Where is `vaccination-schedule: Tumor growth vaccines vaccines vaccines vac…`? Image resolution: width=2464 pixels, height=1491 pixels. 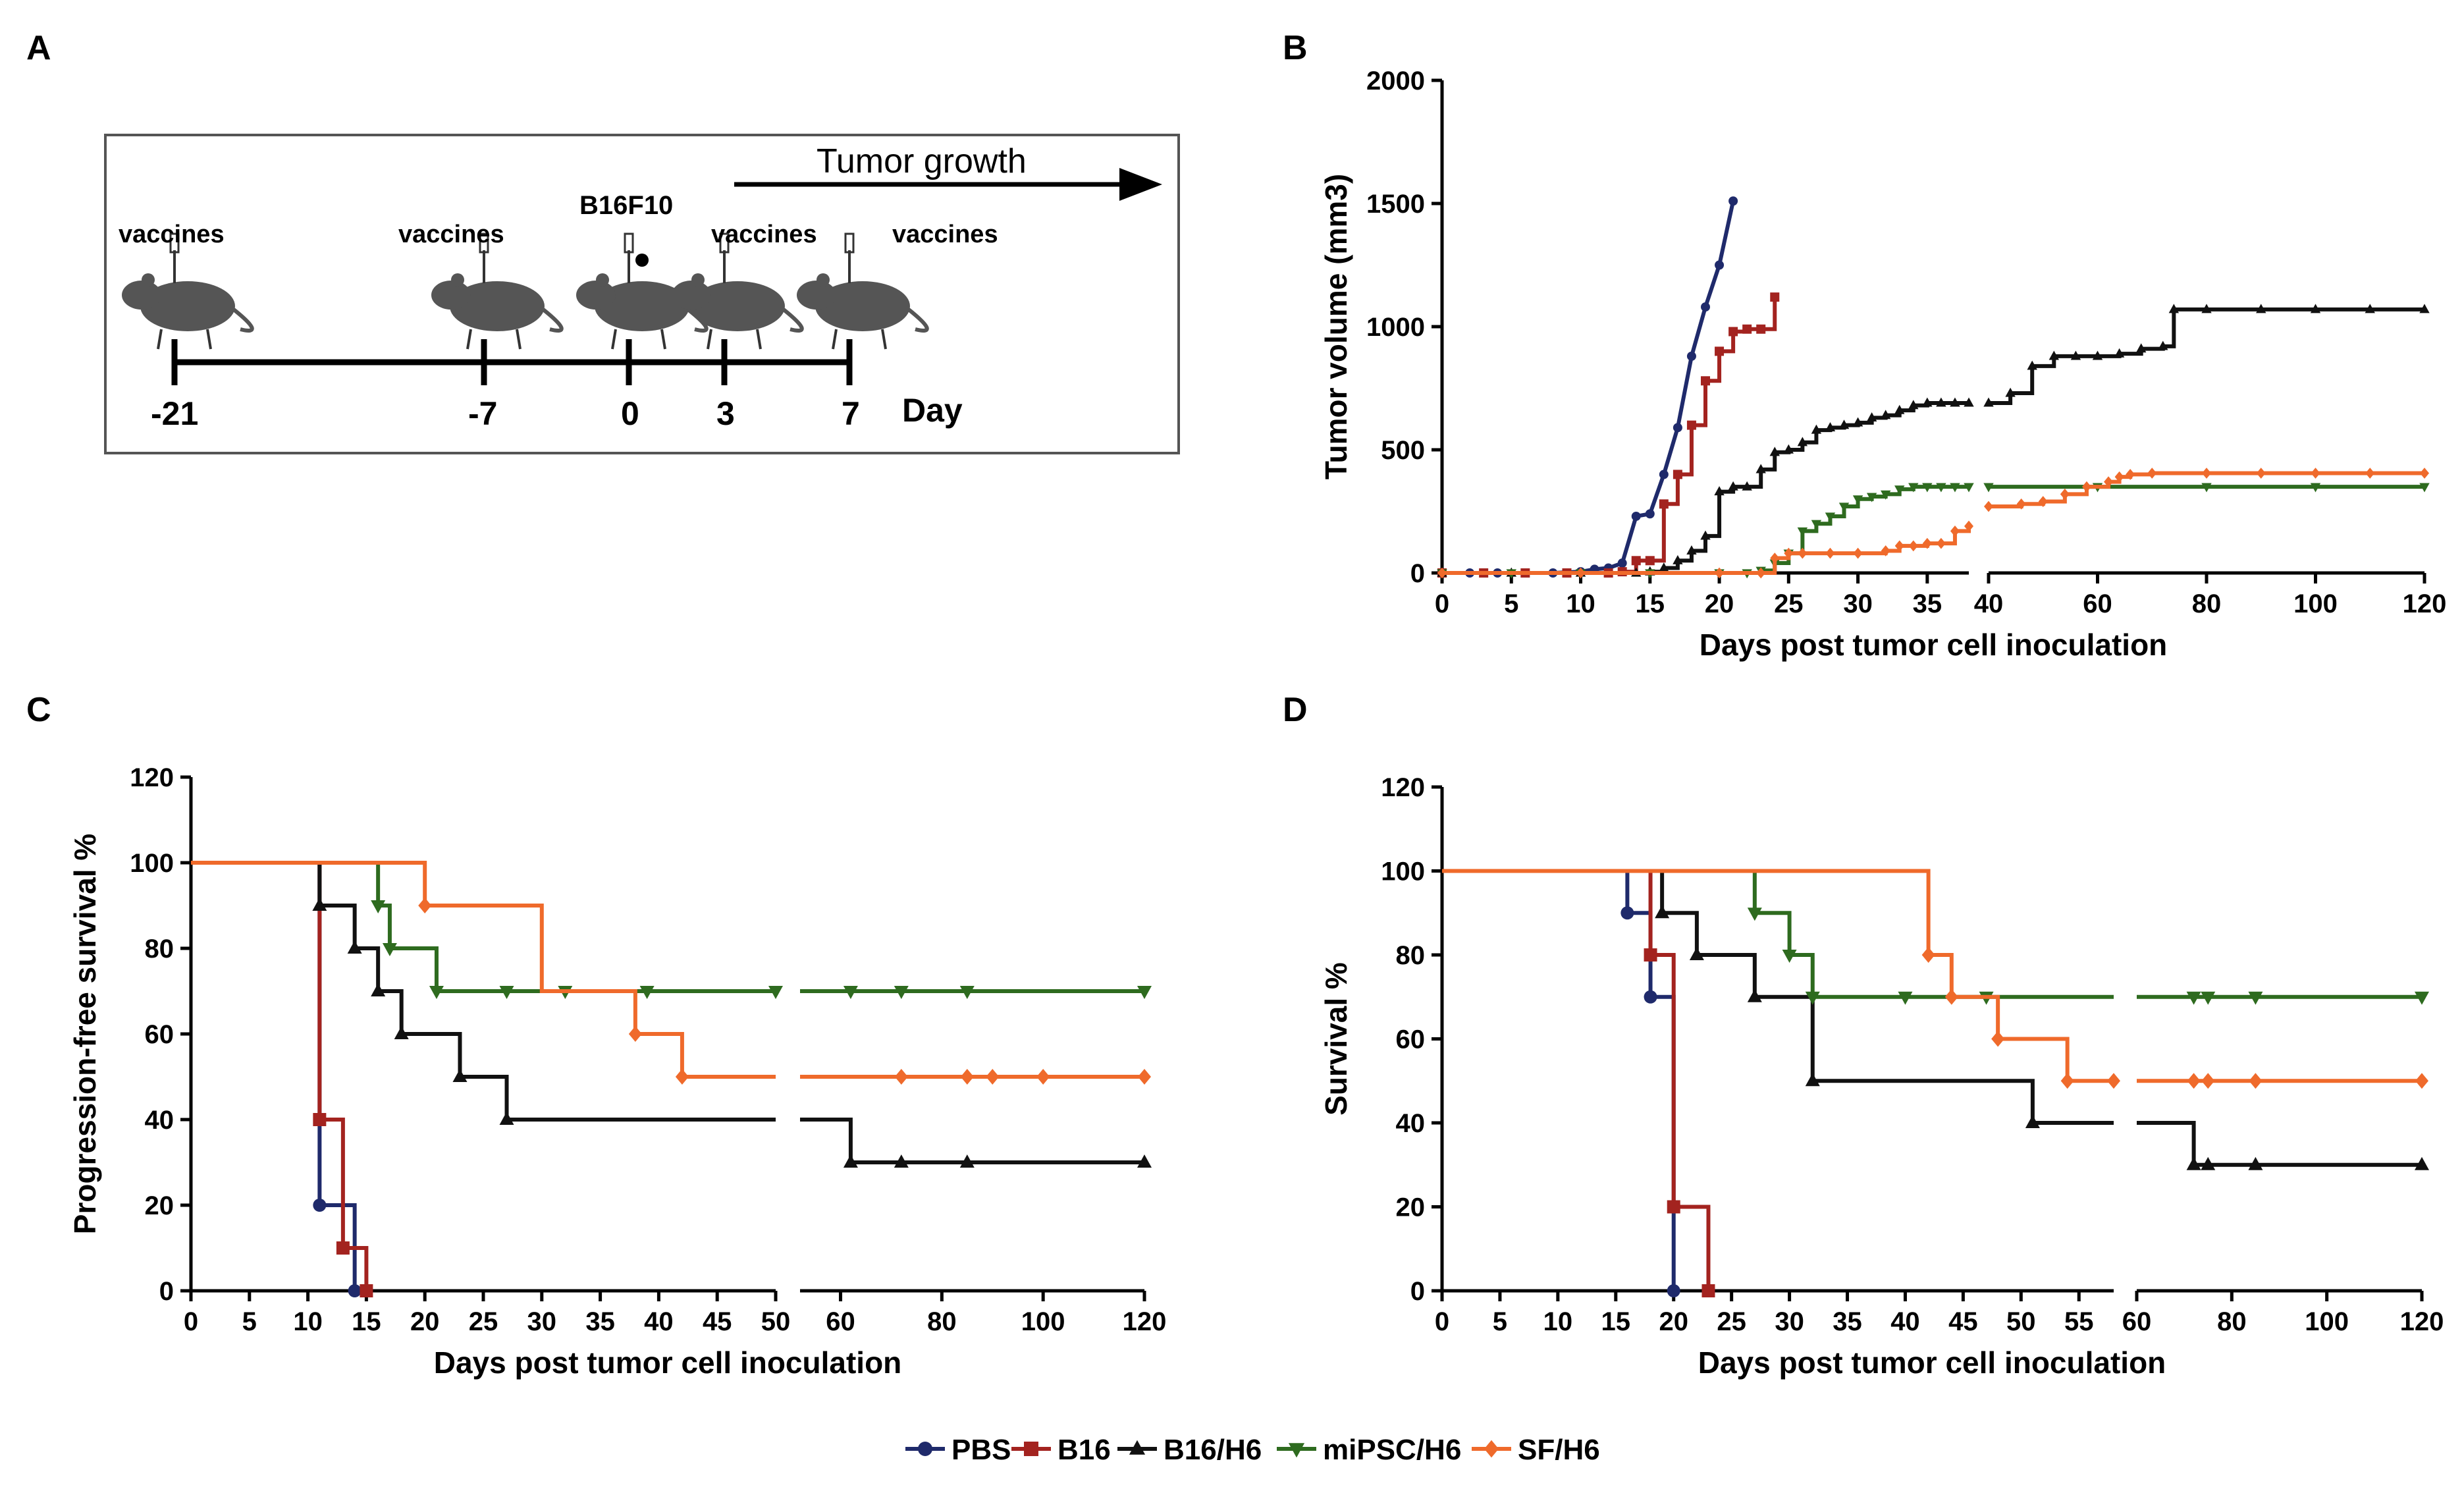 vaccination-schedule: Tumor growth vaccines vaccines vaccines vac… is located at coordinates (642, 294).